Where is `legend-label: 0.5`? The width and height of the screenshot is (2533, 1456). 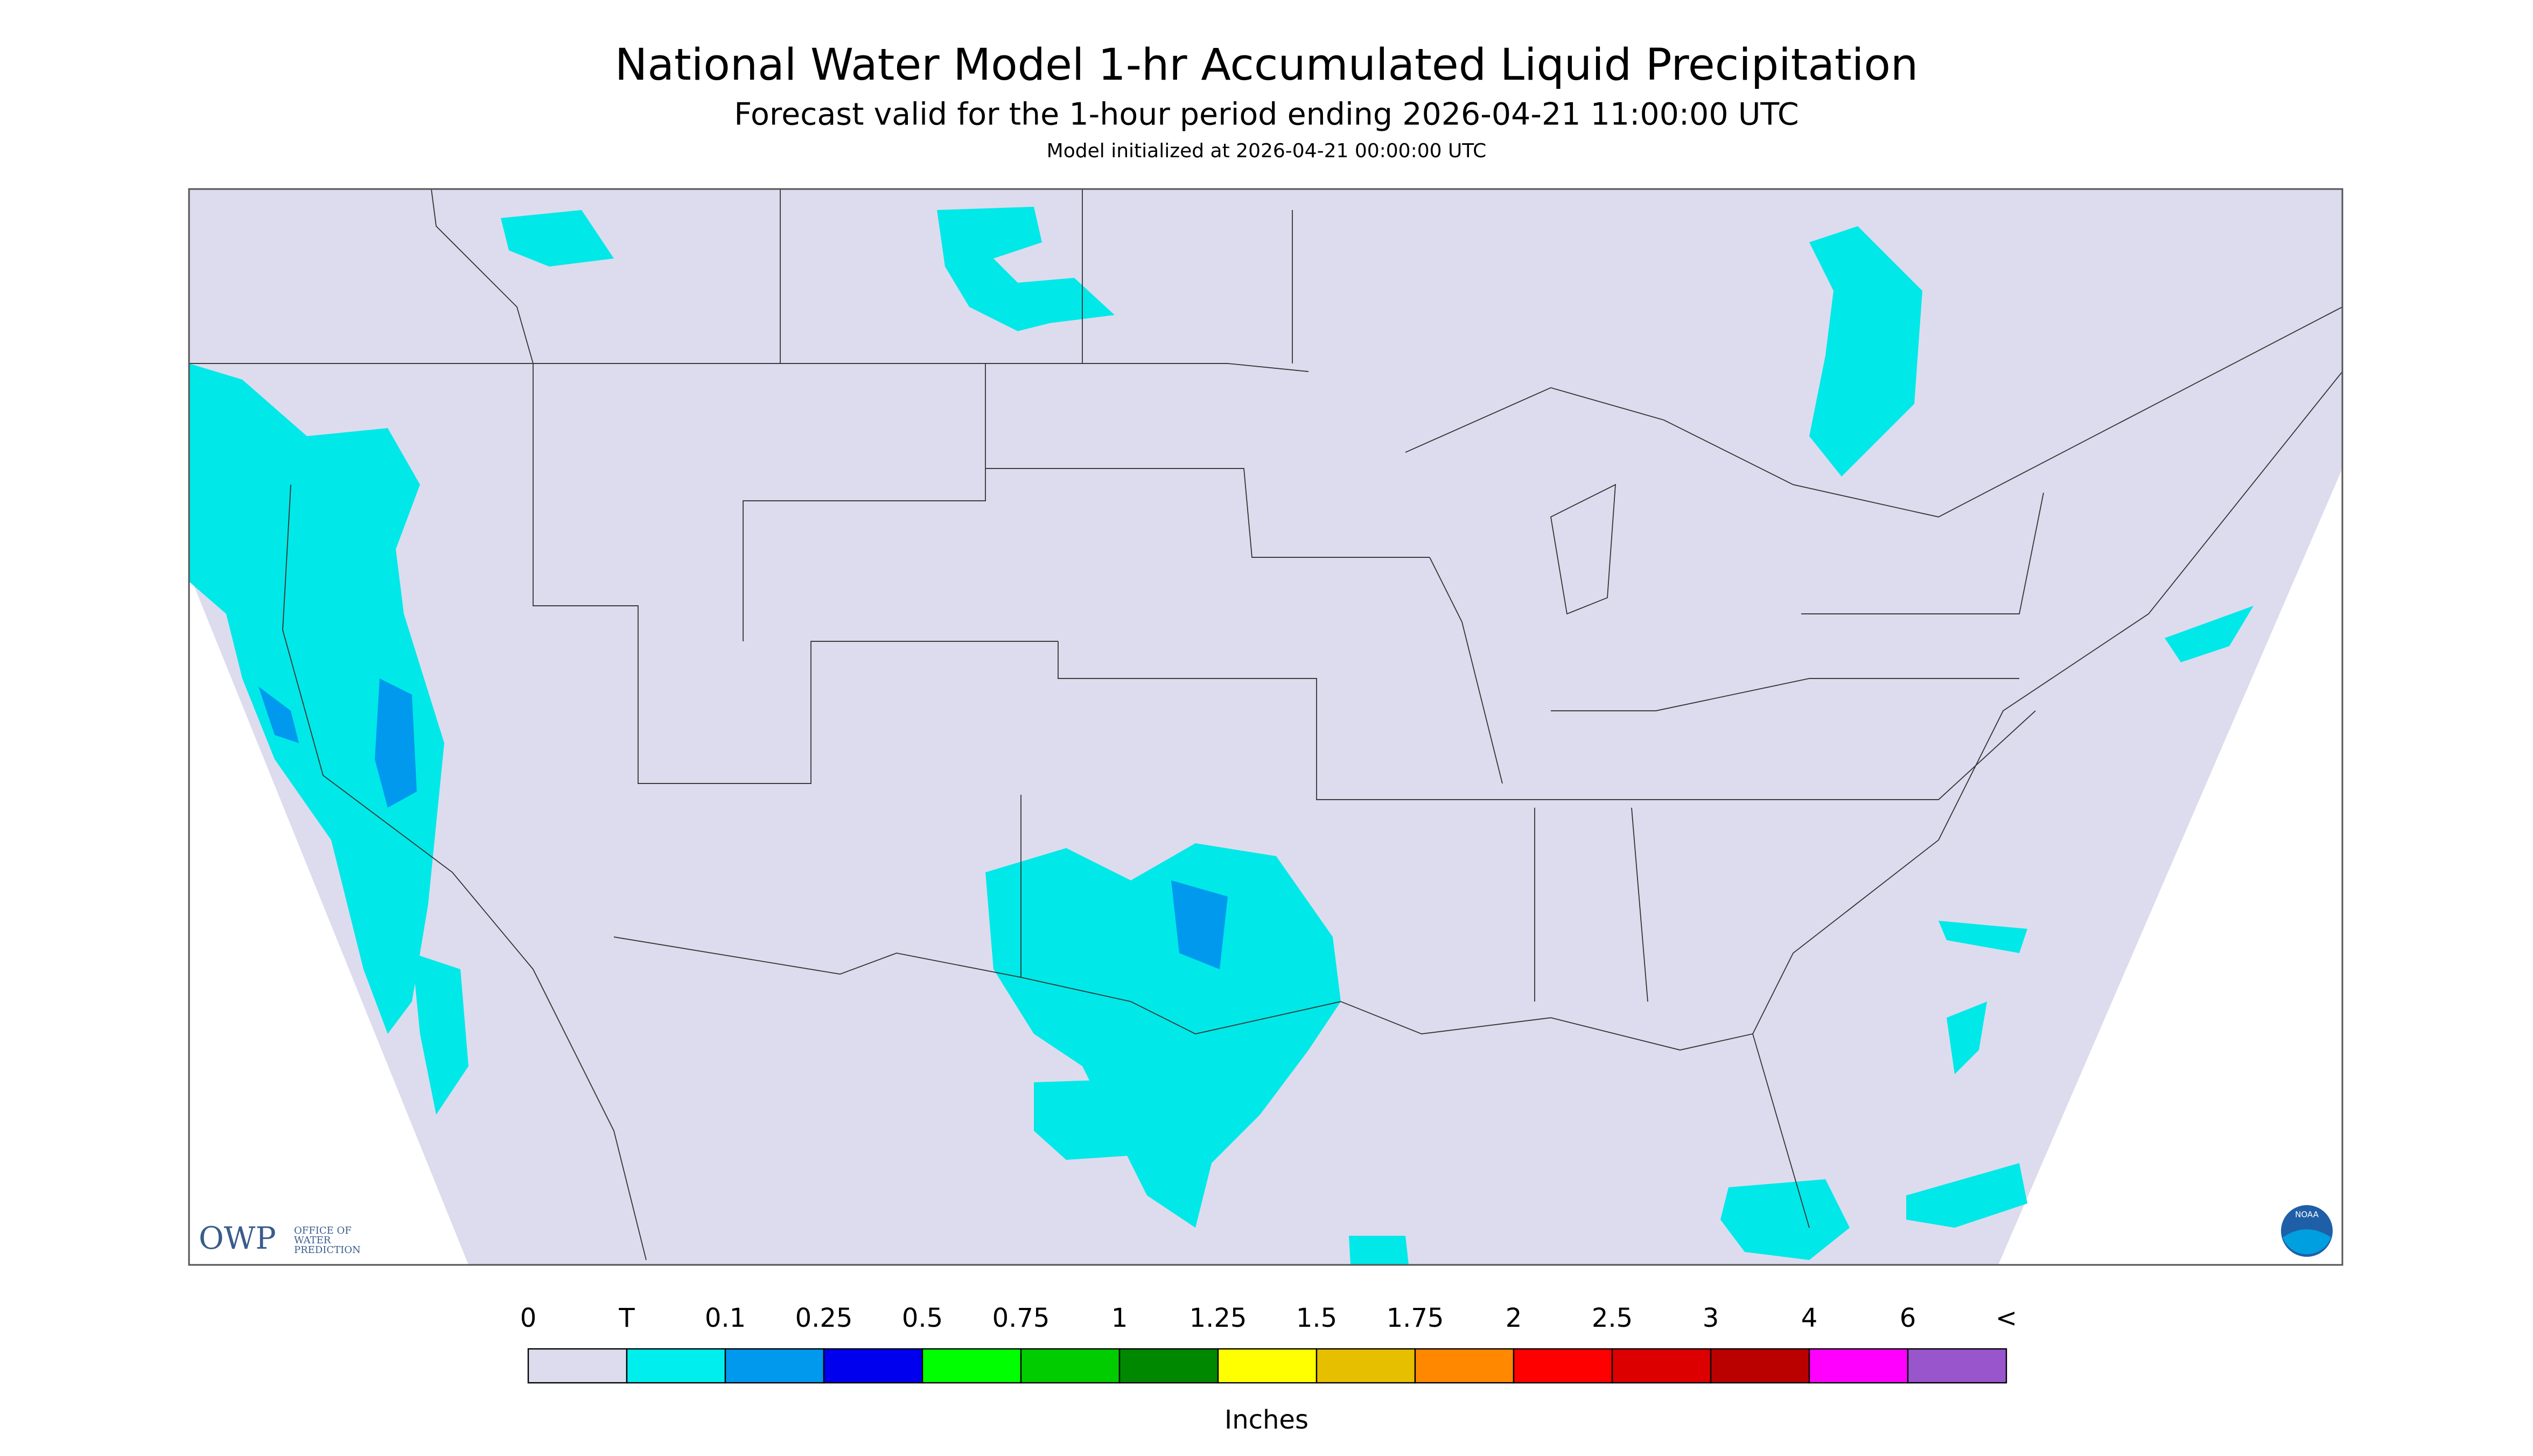
legend-label: 0.5 is located at coordinates (922, 1318).